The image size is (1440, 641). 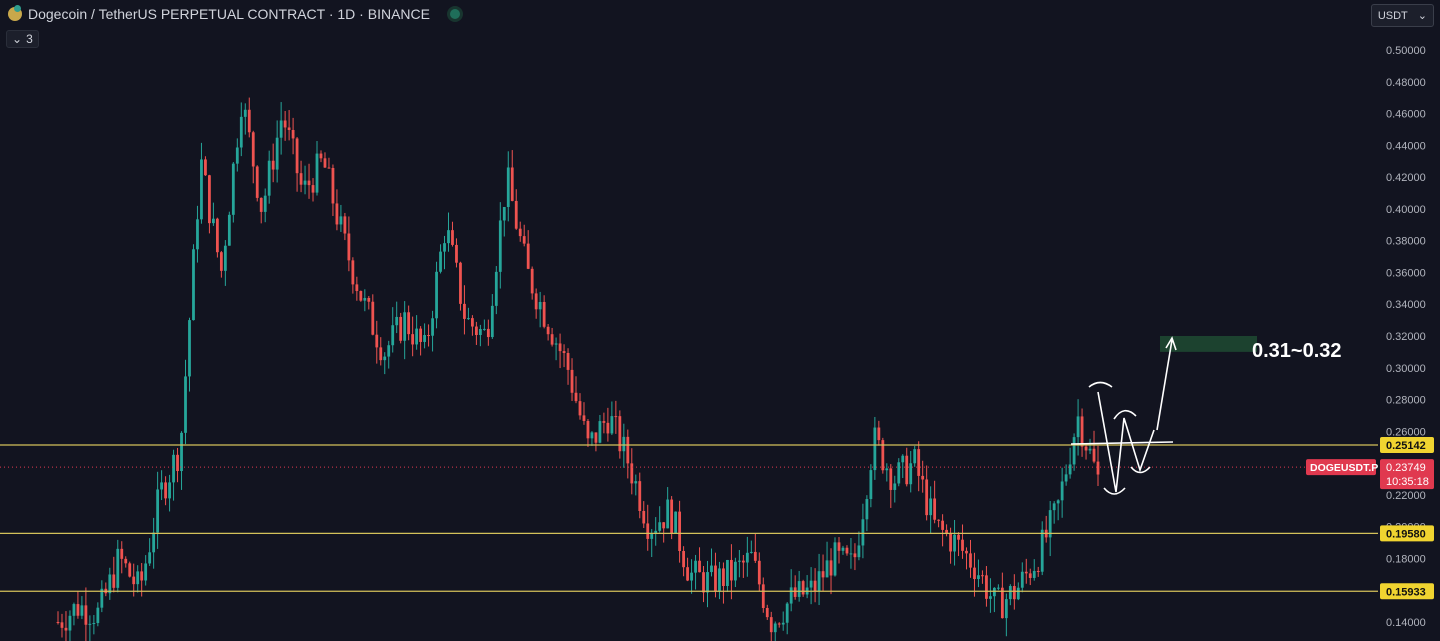 I want to click on indicators-toggle: ⌄ 3, so click(x=22, y=39).